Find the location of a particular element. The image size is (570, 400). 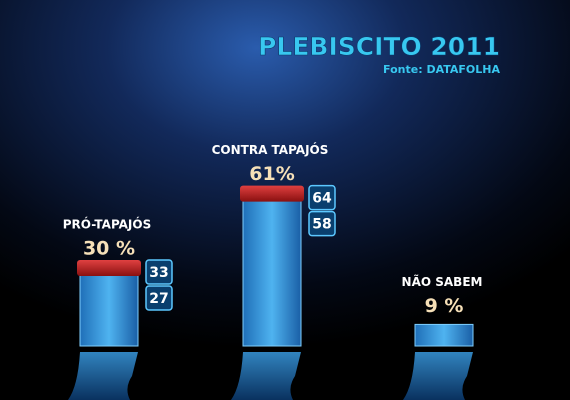

range-label: 58 is located at coordinates (321, 225).